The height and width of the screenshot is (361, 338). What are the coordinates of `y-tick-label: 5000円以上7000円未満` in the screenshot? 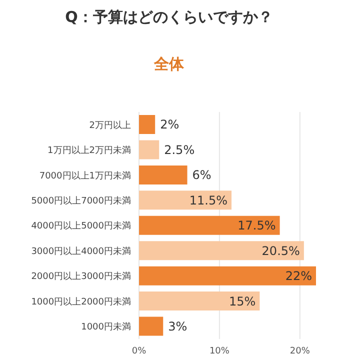 It's located at (81, 200).